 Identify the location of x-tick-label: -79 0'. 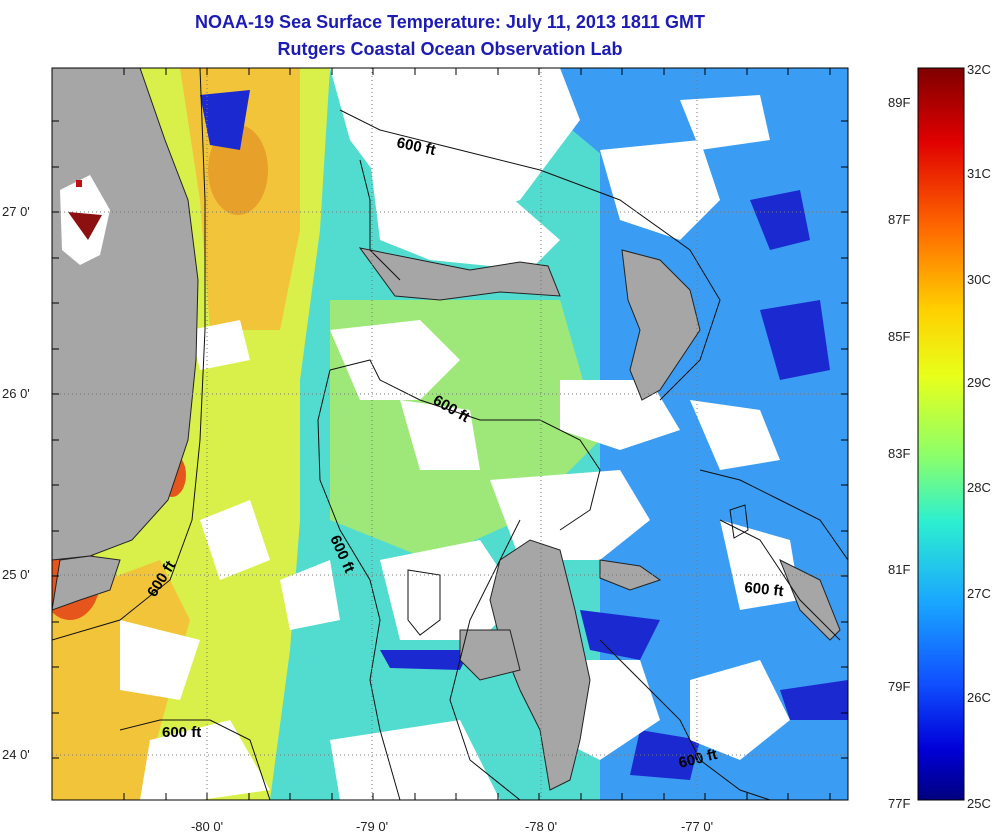
(372, 826).